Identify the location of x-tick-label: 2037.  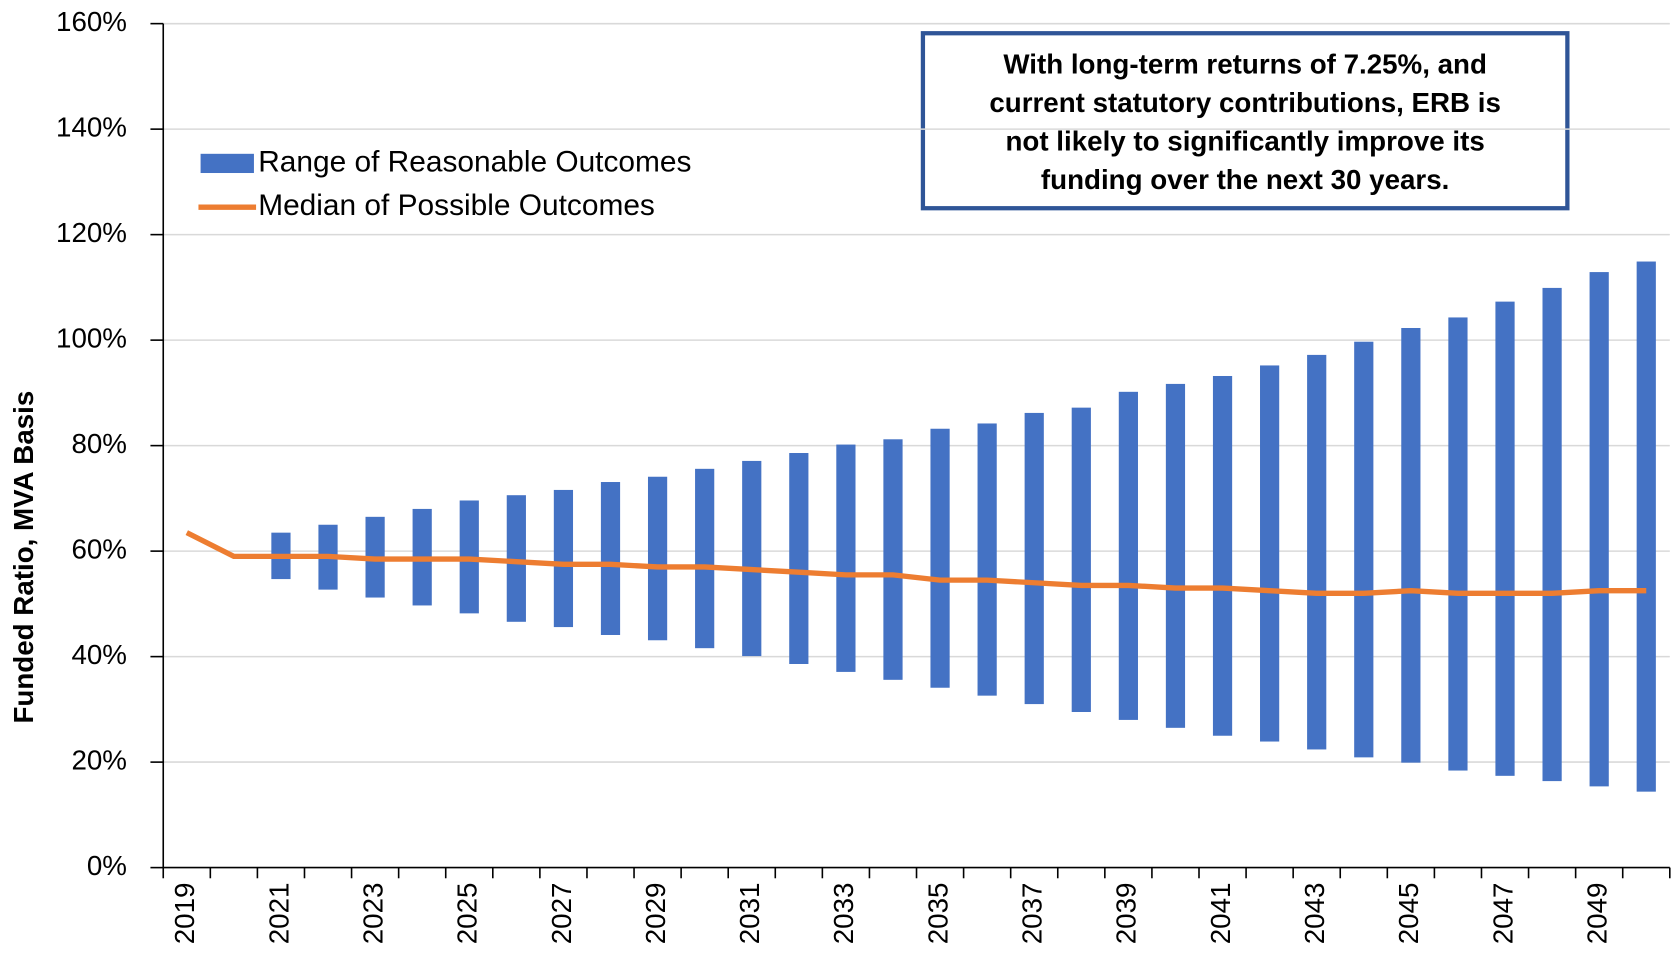
(1032, 914).